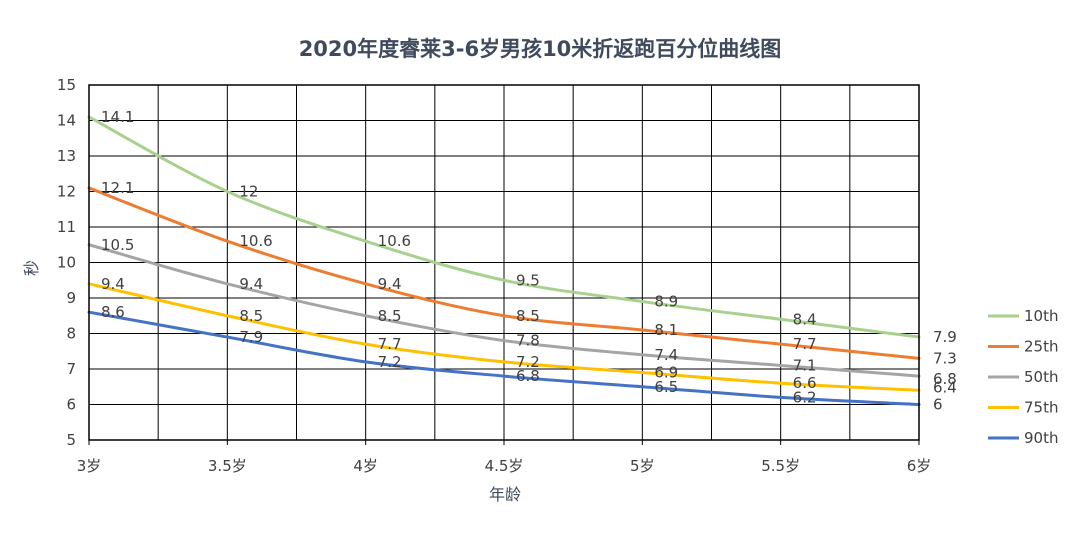 The width and height of the screenshot is (1080, 534). Describe the element at coordinates (528, 341) in the screenshot. I see `data-label-50th: 7.8` at that location.